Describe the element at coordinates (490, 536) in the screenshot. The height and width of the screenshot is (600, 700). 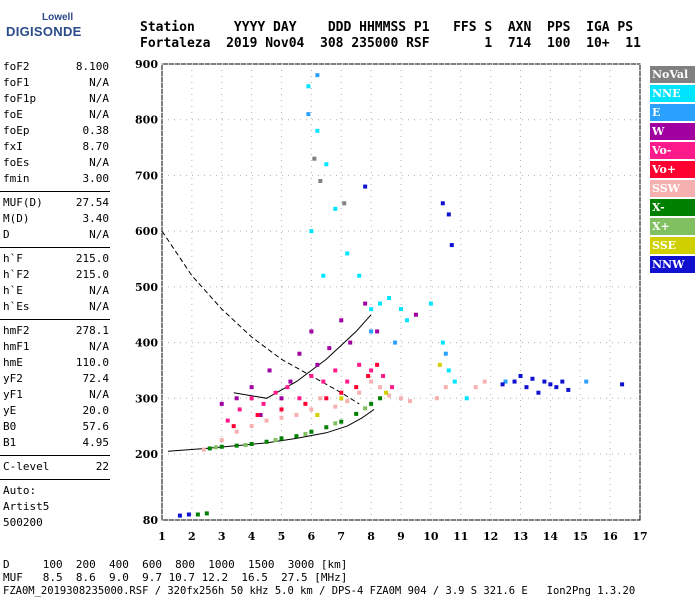
I see `x-tick-label: 12` at that location.